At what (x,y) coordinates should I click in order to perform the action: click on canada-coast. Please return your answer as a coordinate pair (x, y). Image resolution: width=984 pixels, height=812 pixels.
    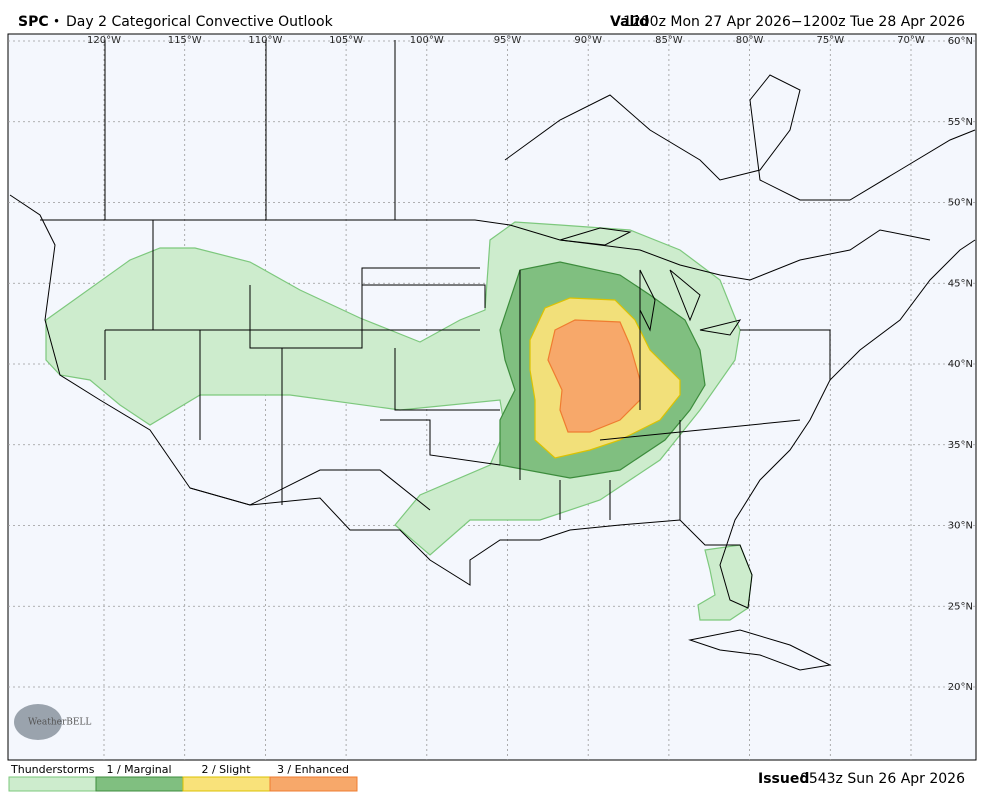
    Looking at the image, I should click on (740, 137).